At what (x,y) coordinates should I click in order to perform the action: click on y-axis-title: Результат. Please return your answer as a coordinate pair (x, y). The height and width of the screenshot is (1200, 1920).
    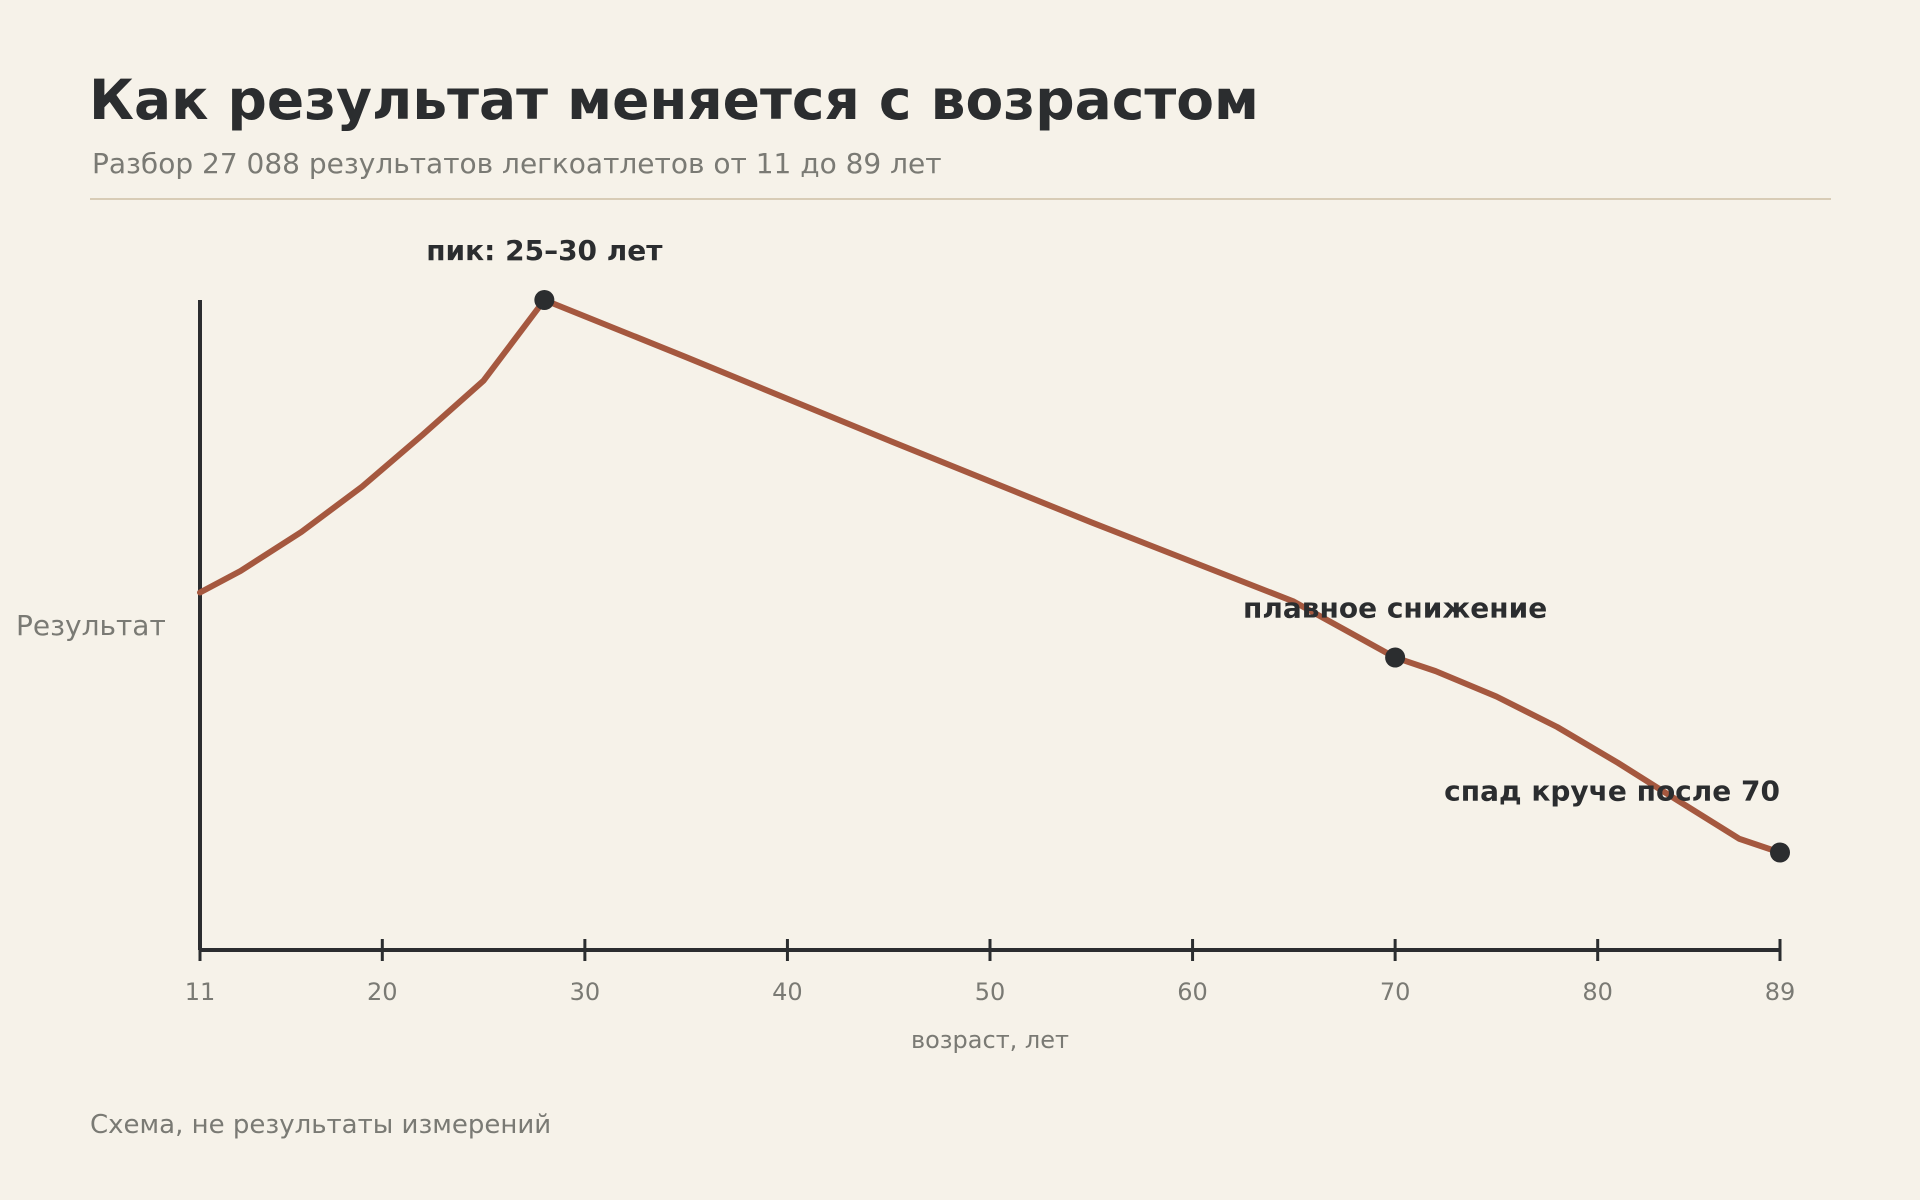
    Looking at the image, I should click on (91, 625).